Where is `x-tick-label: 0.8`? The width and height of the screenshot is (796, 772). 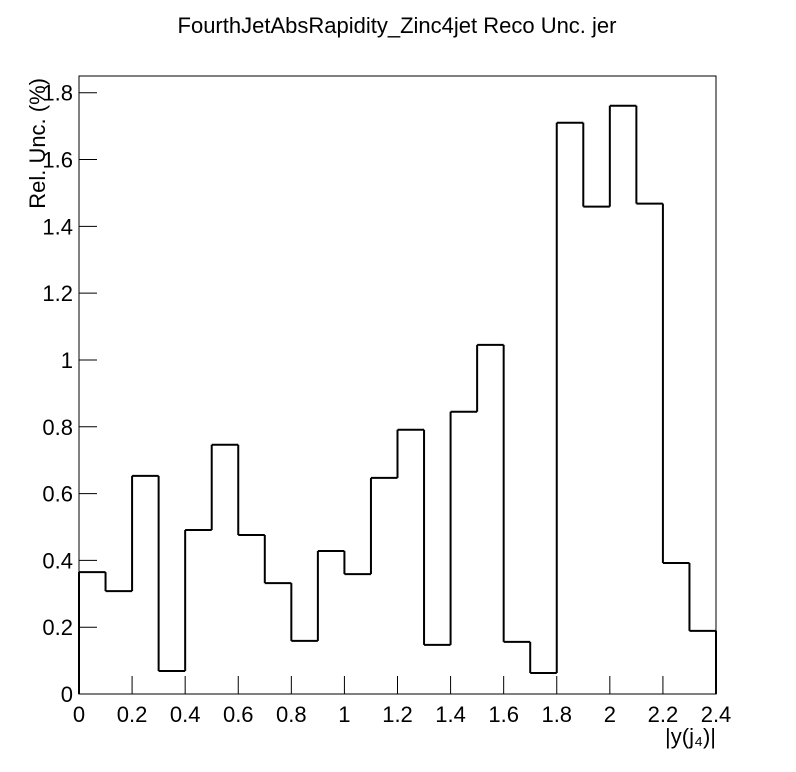 x-tick-label: 0.8 is located at coordinates (291, 714).